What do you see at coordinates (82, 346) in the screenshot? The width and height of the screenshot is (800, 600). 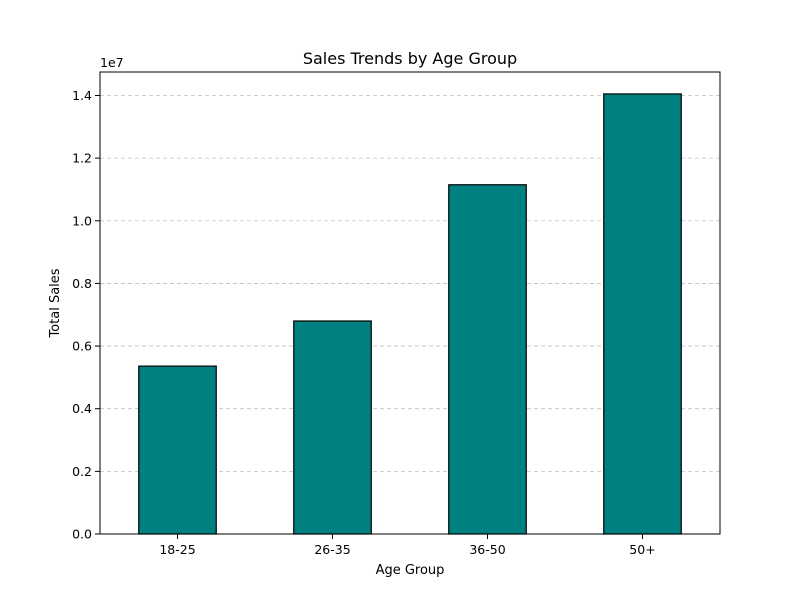 I see `y-tick-label: 0.6` at bounding box center [82, 346].